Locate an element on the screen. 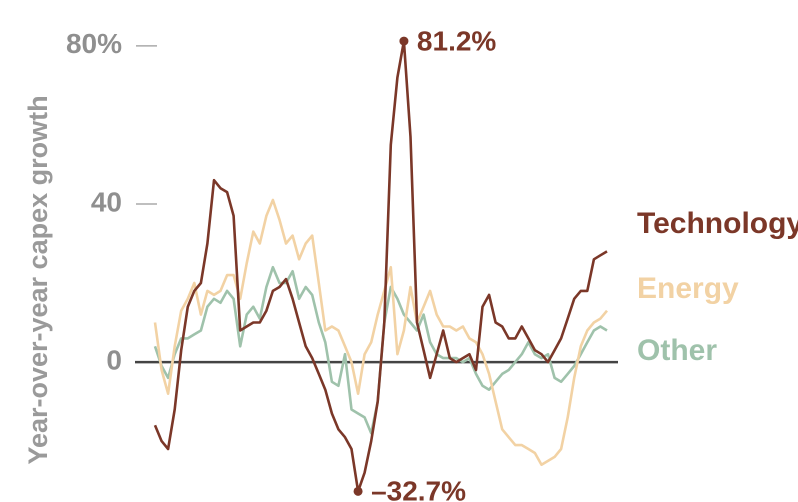  legend-label: Energy is located at coordinates (688, 288).